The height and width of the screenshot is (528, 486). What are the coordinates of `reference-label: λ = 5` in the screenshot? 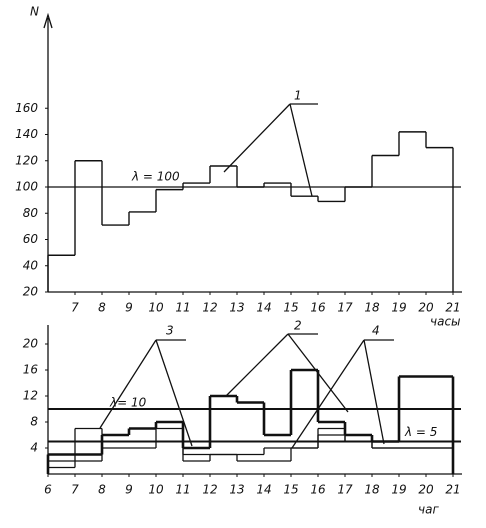 It's located at (420, 432).